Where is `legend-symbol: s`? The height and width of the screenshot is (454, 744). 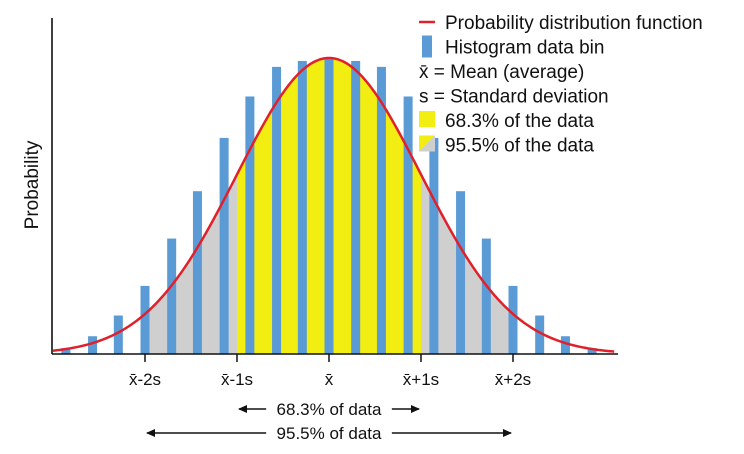
legend-symbol: s is located at coordinates (426, 97).